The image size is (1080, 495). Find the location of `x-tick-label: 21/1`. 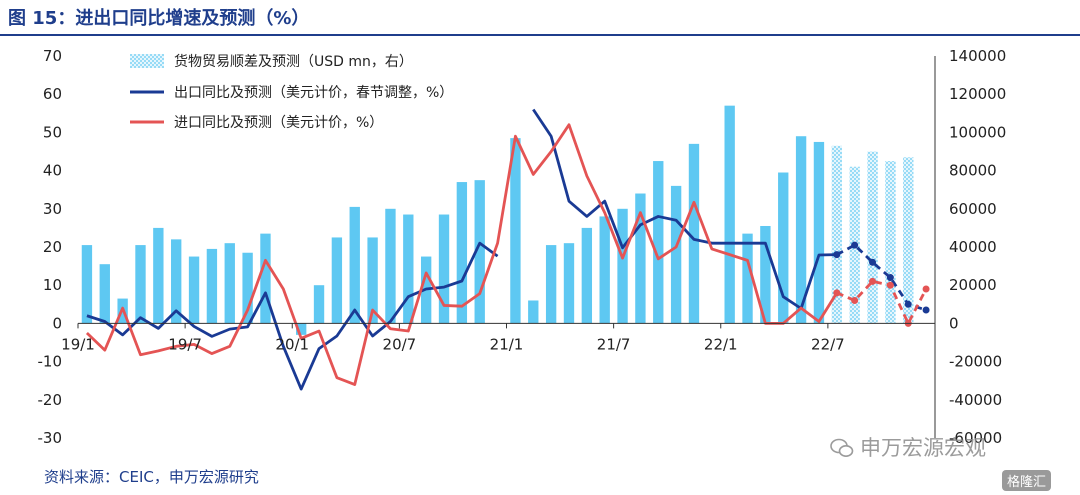

x-tick-label: 21/1 is located at coordinates (507, 344).